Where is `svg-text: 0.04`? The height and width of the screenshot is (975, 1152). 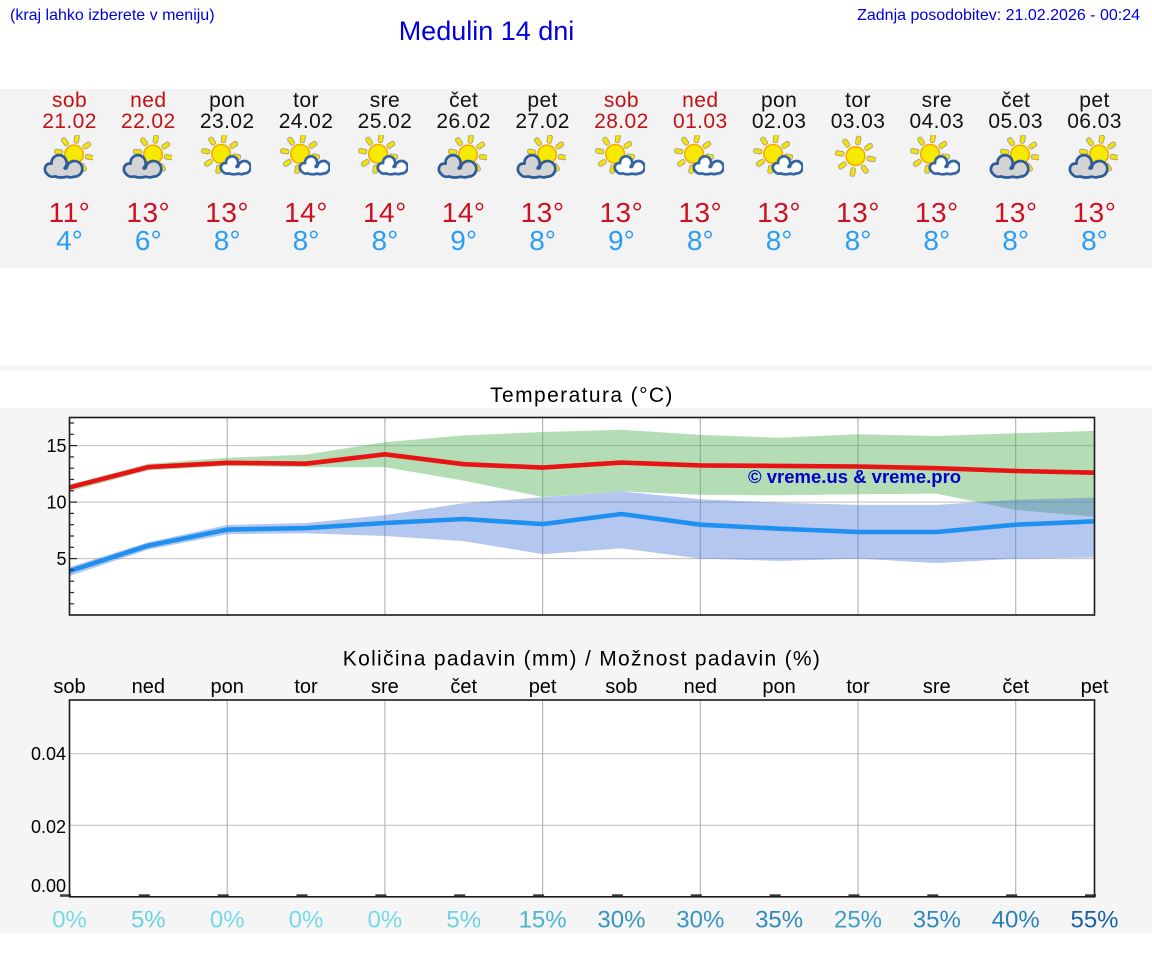 svg-text: 0.04 is located at coordinates (48, 754).